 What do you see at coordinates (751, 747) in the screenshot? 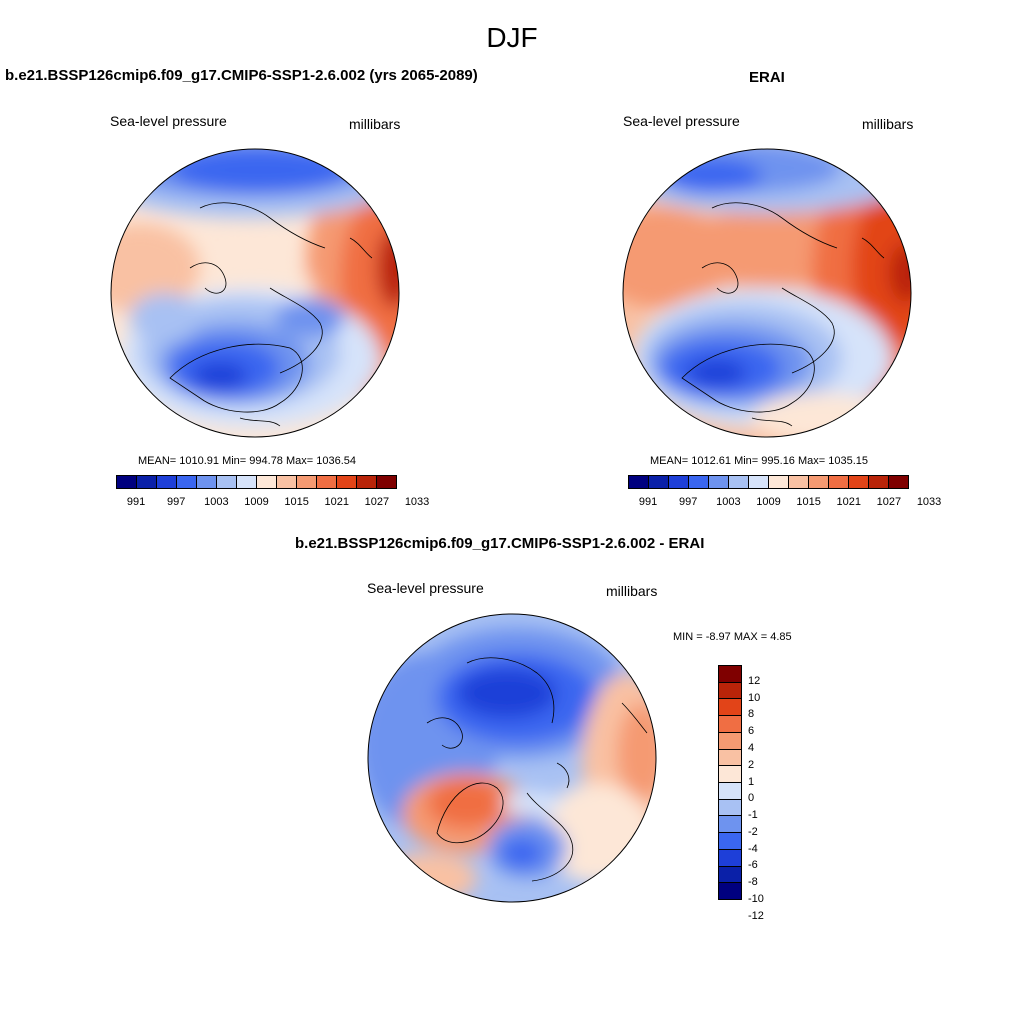
I see `colorbar-tick-label: 4` at bounding box center [751, 747].